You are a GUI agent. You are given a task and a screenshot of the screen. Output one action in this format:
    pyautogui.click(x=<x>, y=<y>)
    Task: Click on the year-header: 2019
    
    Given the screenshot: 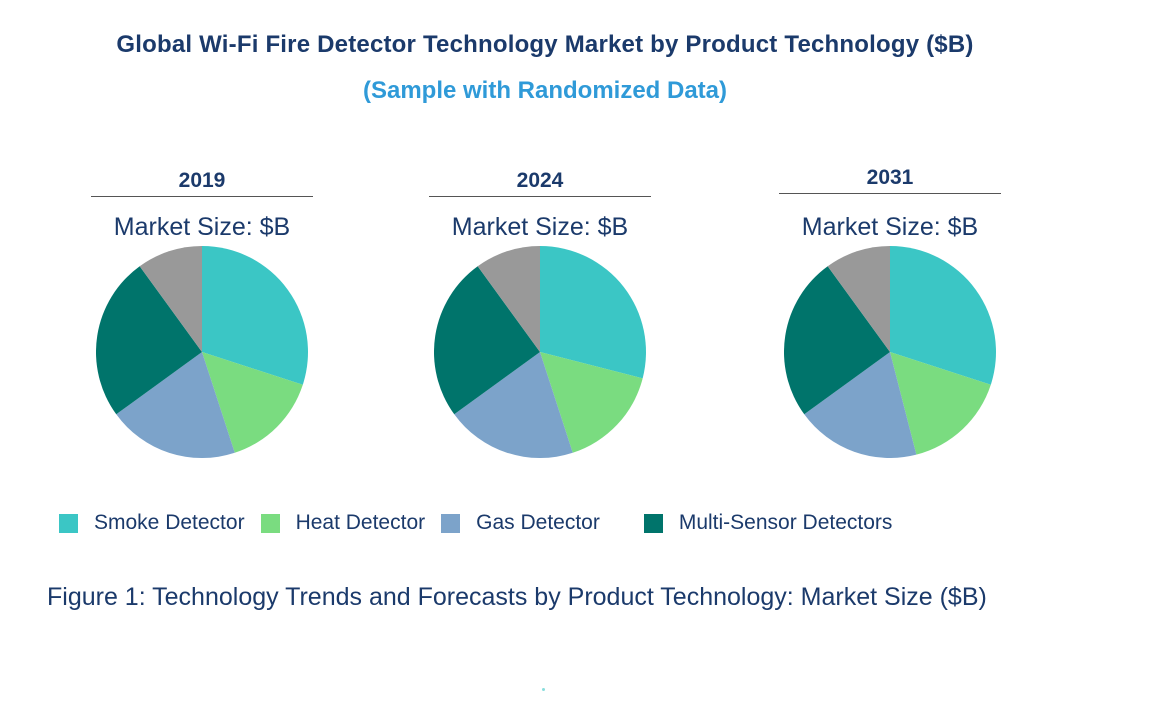 What is the action you would take?
    pyautogui.click(x=202, y=182)
    